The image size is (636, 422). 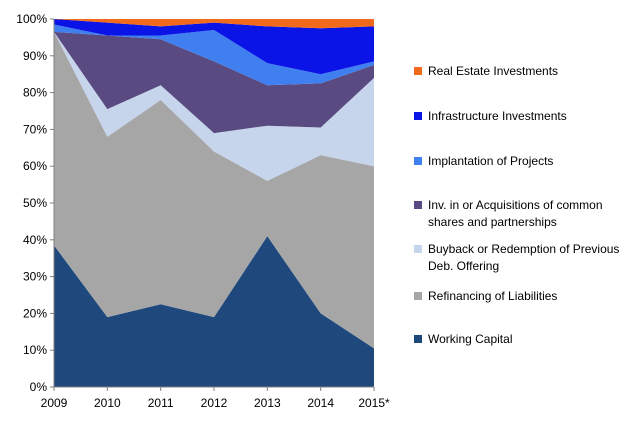 What do you see at coordinates (161, 403) in the screenshot?
I see `x-tick-label: 2011` at bounding box center [161, 403].